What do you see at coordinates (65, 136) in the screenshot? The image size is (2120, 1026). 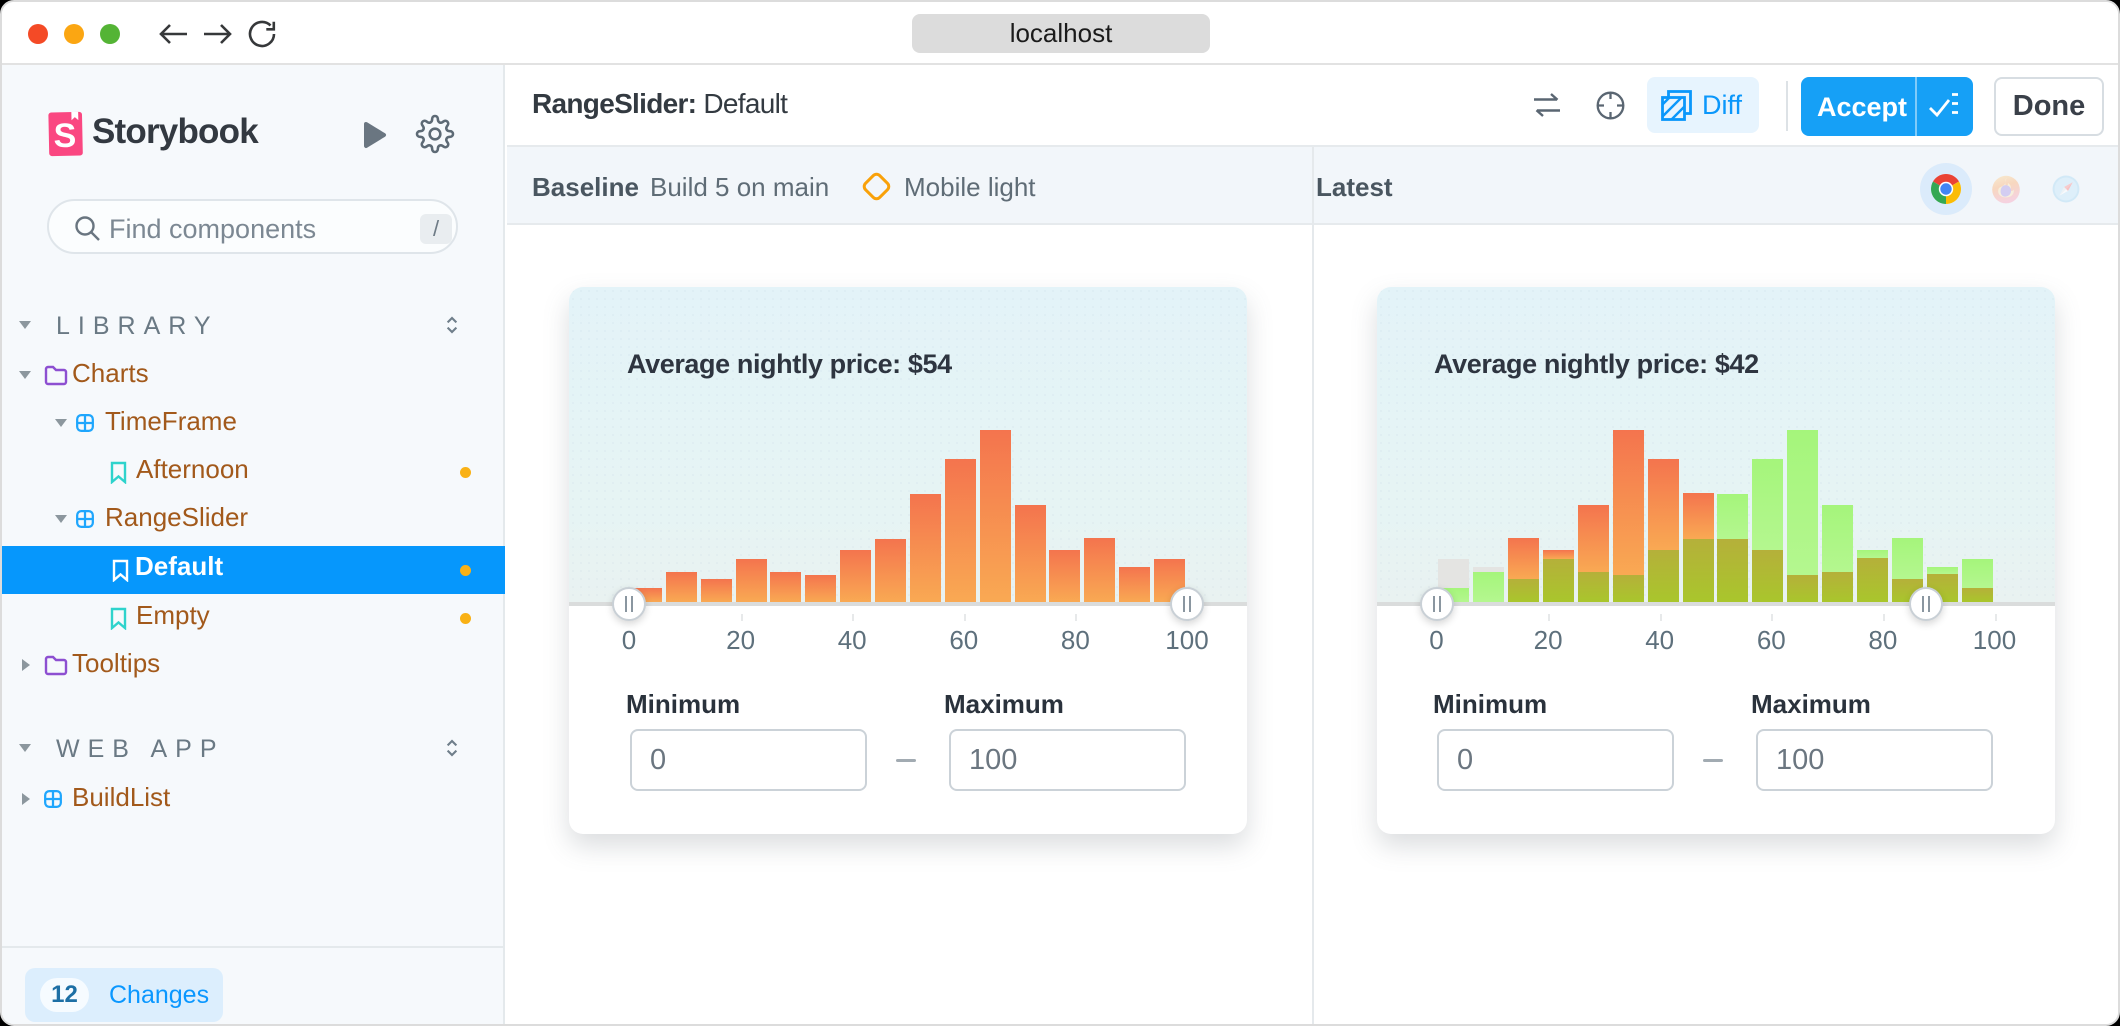 I see `svg-text: S` at bounding box center [65, 136].